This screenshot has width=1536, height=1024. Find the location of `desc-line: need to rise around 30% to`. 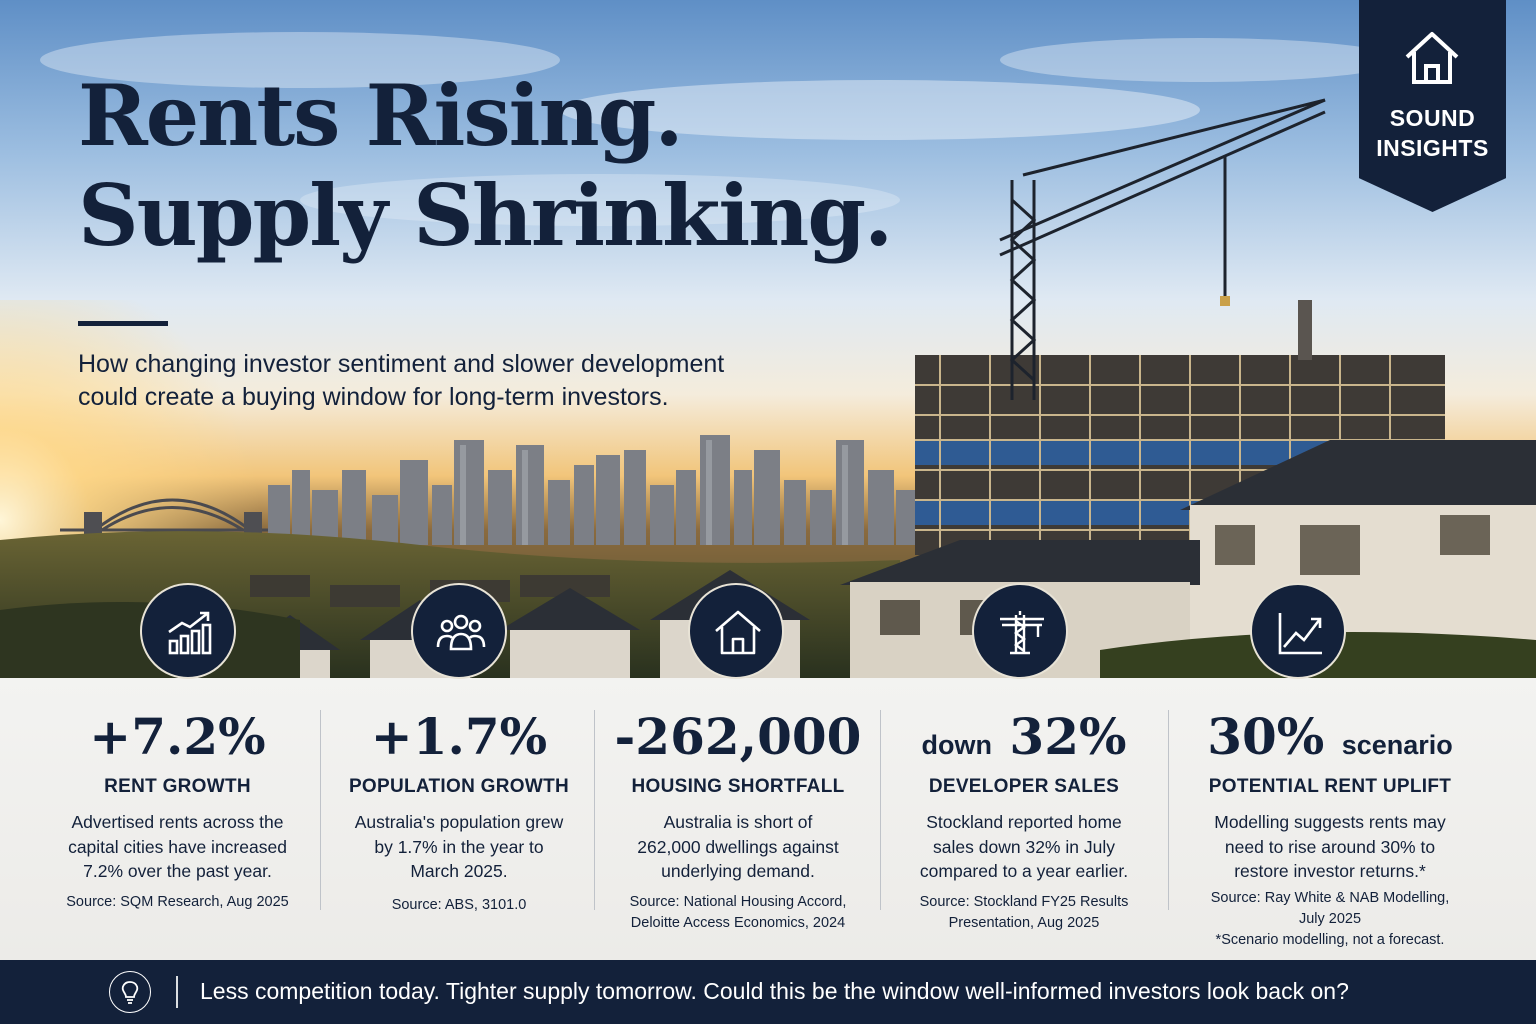

desc-line: need to rise around 30% to is located at coordinates (1330, 846).